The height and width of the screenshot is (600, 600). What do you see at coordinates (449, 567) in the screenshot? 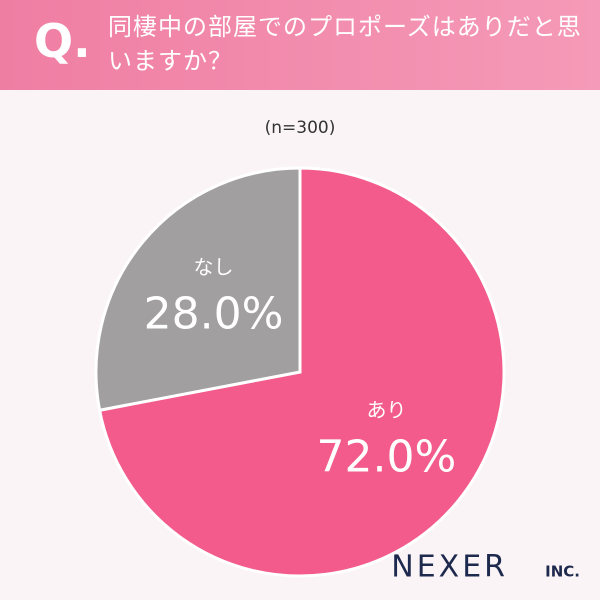
I see `brand: NEXER` at bounding box center [449, 567].